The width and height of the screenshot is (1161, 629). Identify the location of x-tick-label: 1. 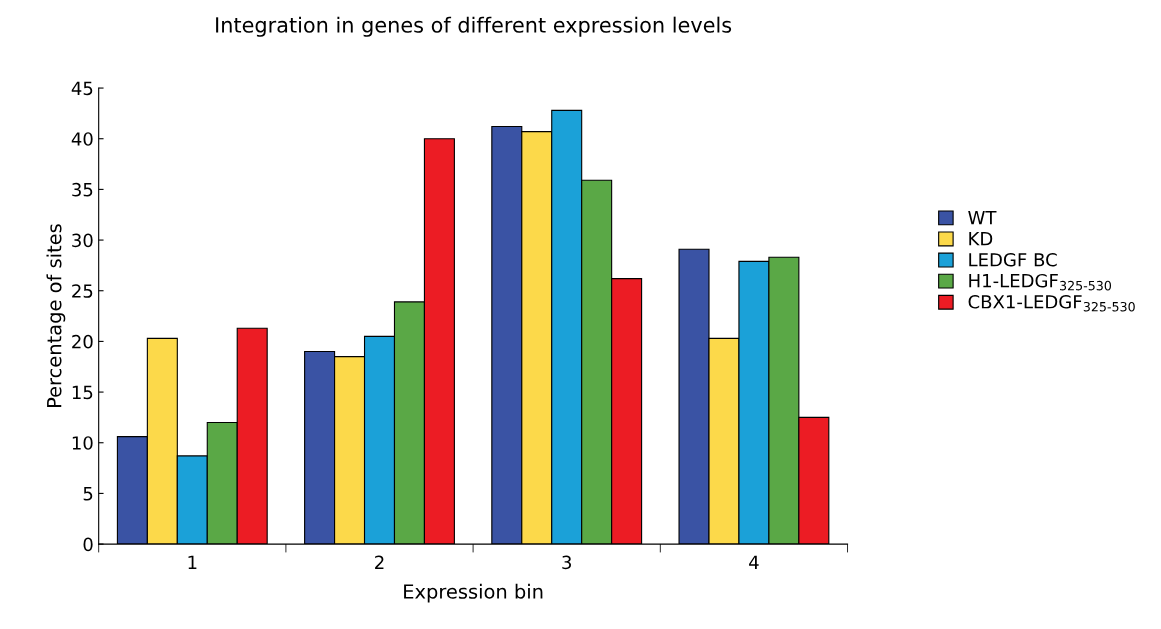
(192, 562).